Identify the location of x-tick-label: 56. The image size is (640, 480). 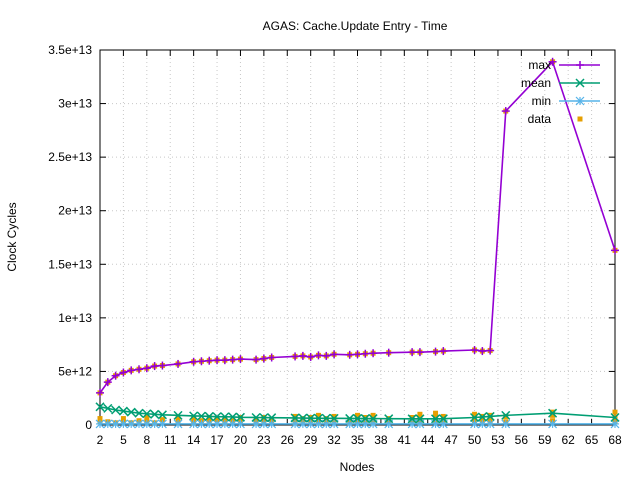
(522, 440).